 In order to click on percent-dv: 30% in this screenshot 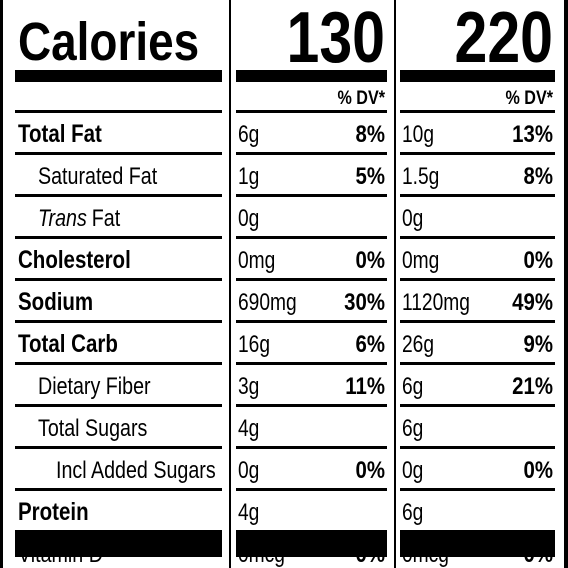, I will do `click(364, 301)`.